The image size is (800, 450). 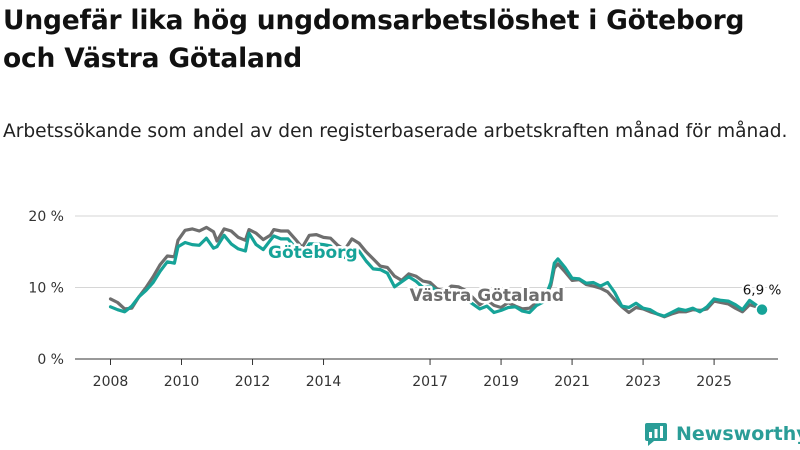 What do you see at coordinates (46, 217) in the screenshot?
I see `y-tick-label: 20 %` at bounding box center [46, 217].